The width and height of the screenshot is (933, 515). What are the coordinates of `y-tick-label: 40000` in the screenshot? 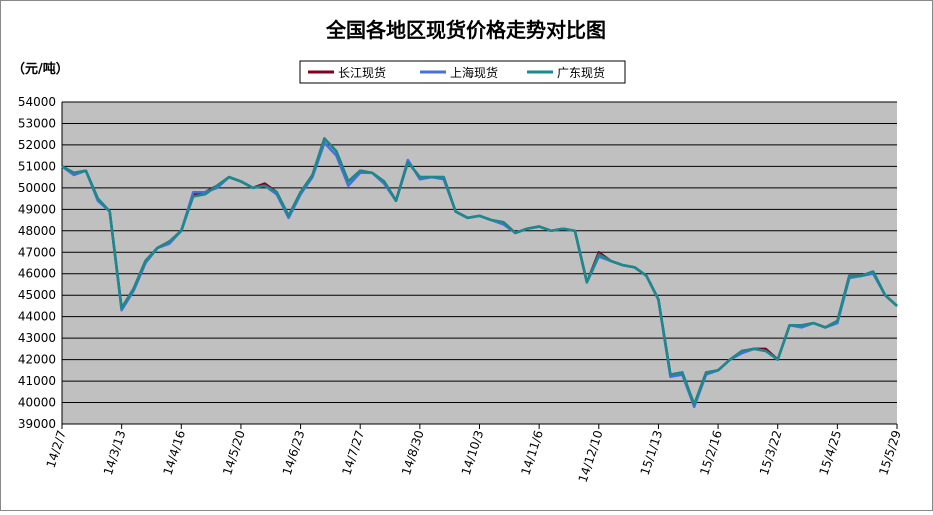 It's located at (37, 403).